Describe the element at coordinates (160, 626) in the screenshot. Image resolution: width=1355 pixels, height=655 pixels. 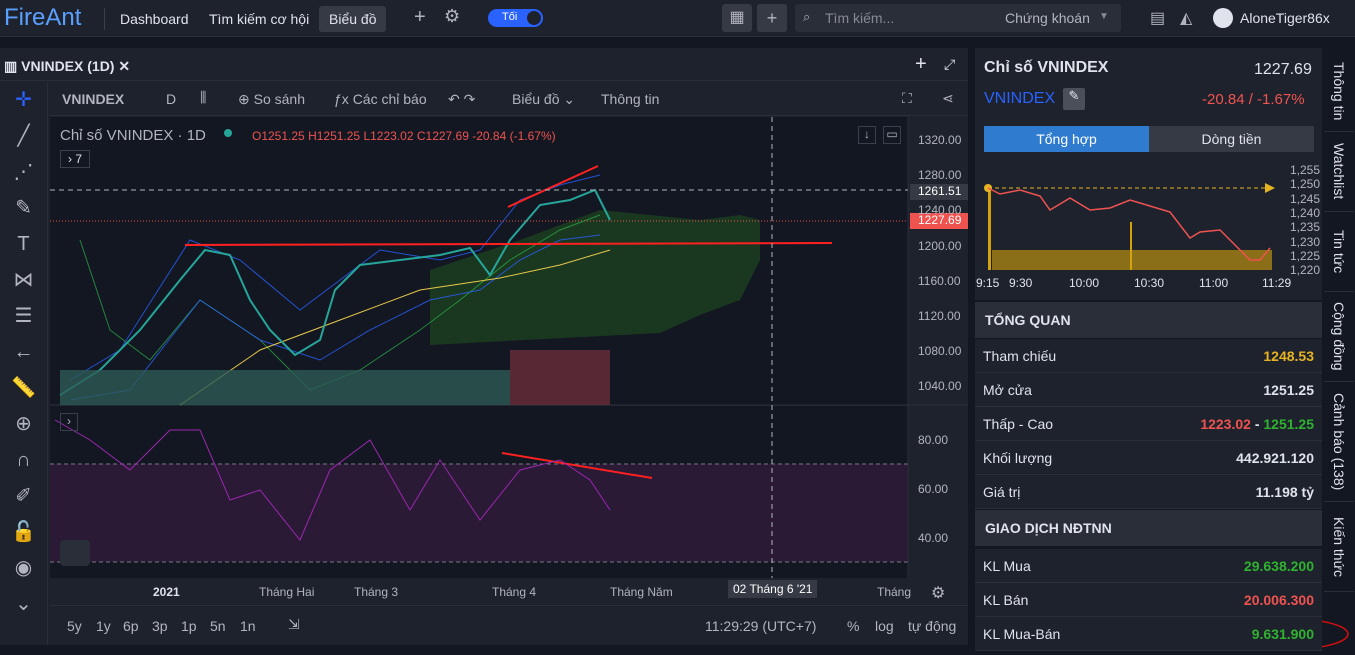
I see `range-btn: 3p` at that location.